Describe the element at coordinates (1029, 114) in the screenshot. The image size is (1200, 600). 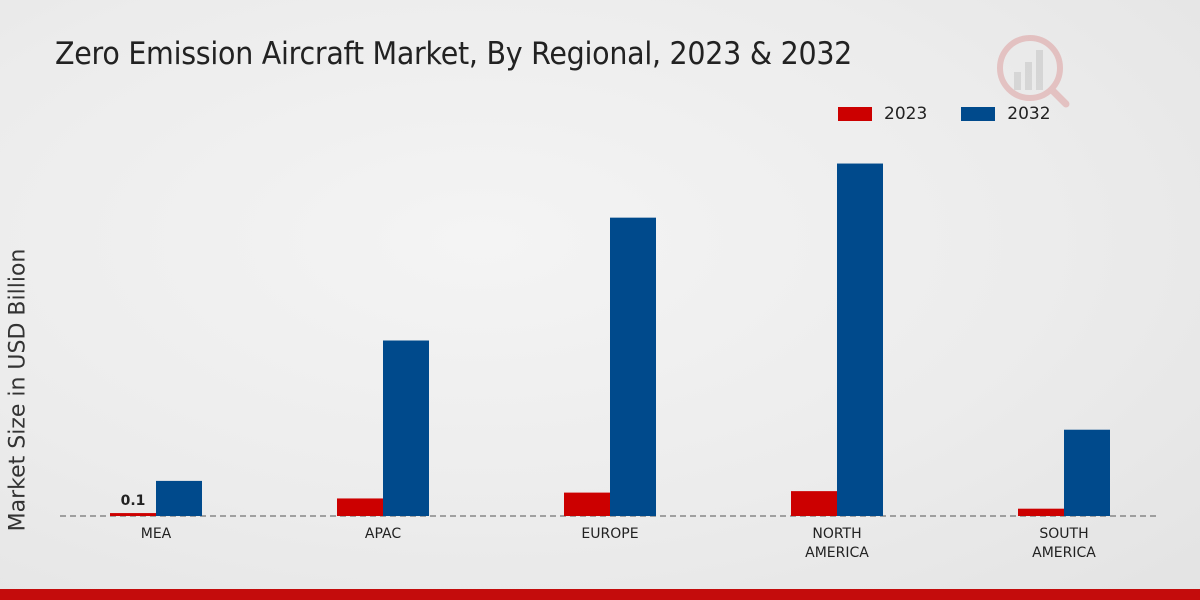
I see `legend-label-2032: 2032` at that location.